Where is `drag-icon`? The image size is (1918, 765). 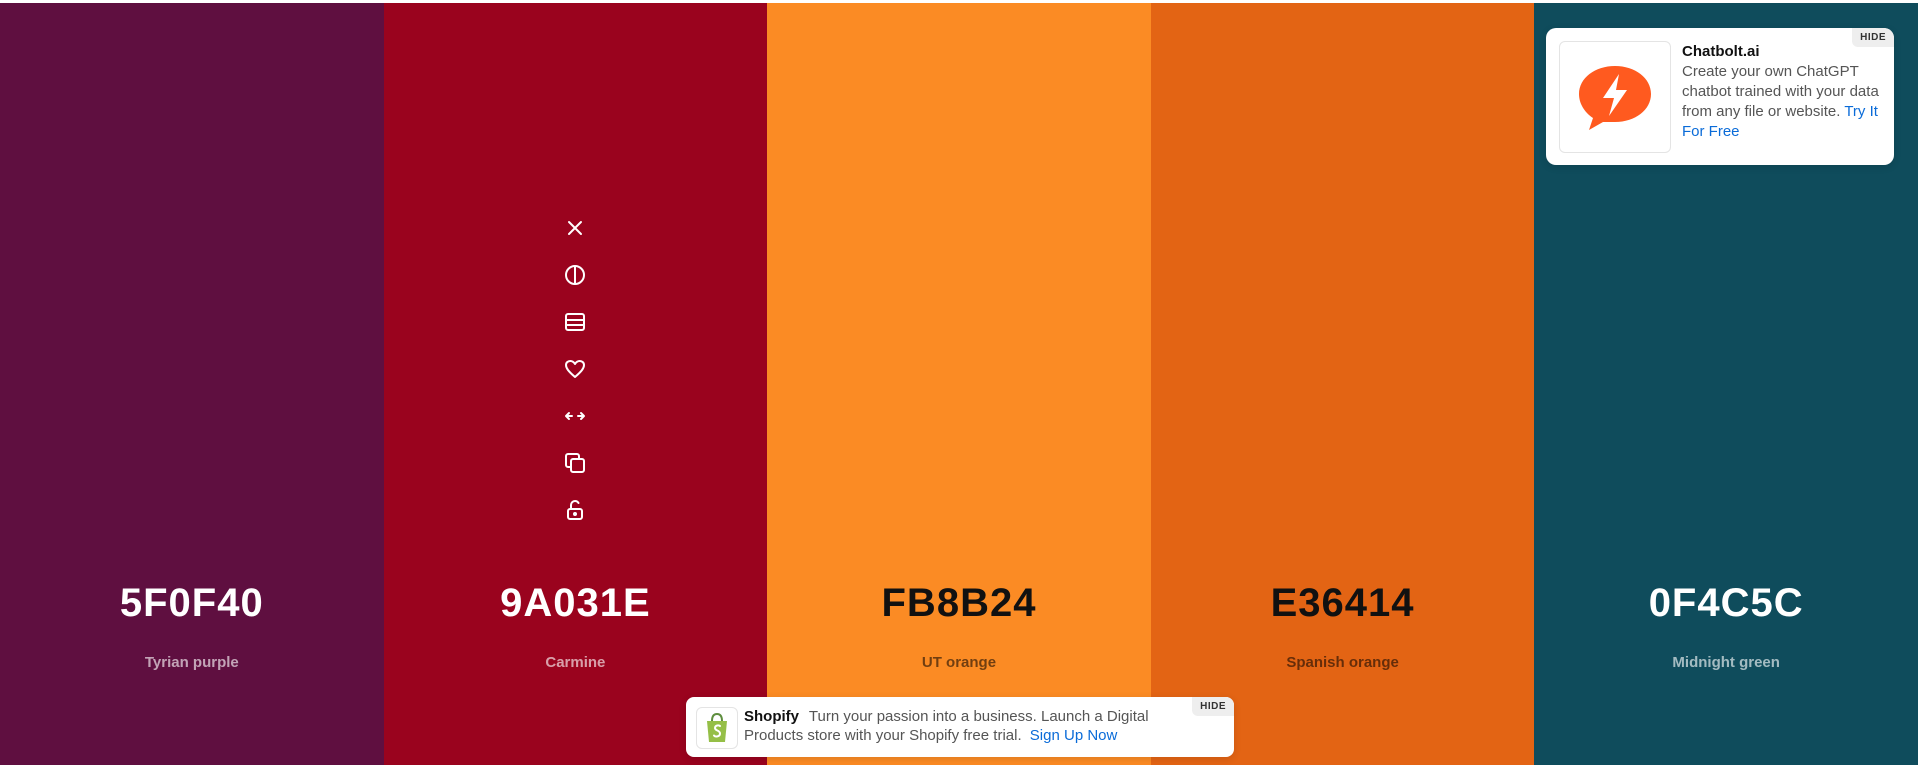 drag-icon is located at coordinates (575, 416).